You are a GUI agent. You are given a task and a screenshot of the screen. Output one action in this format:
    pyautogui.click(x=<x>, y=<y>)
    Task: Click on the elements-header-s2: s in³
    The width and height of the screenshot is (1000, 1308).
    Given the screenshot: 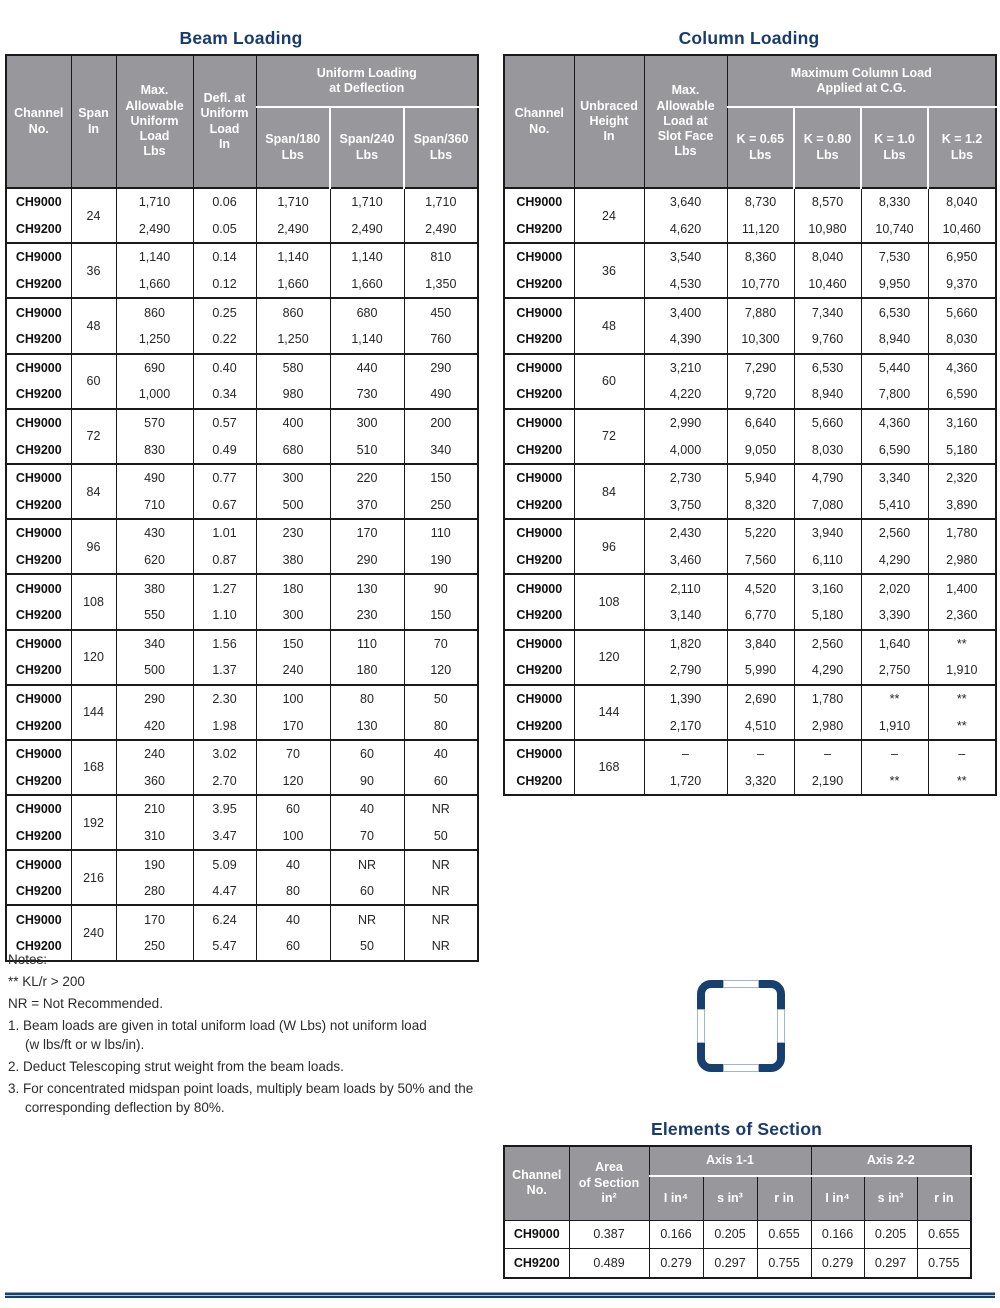 What is the action you would take?
    pyautogui.click(x=890, y=1198)
    